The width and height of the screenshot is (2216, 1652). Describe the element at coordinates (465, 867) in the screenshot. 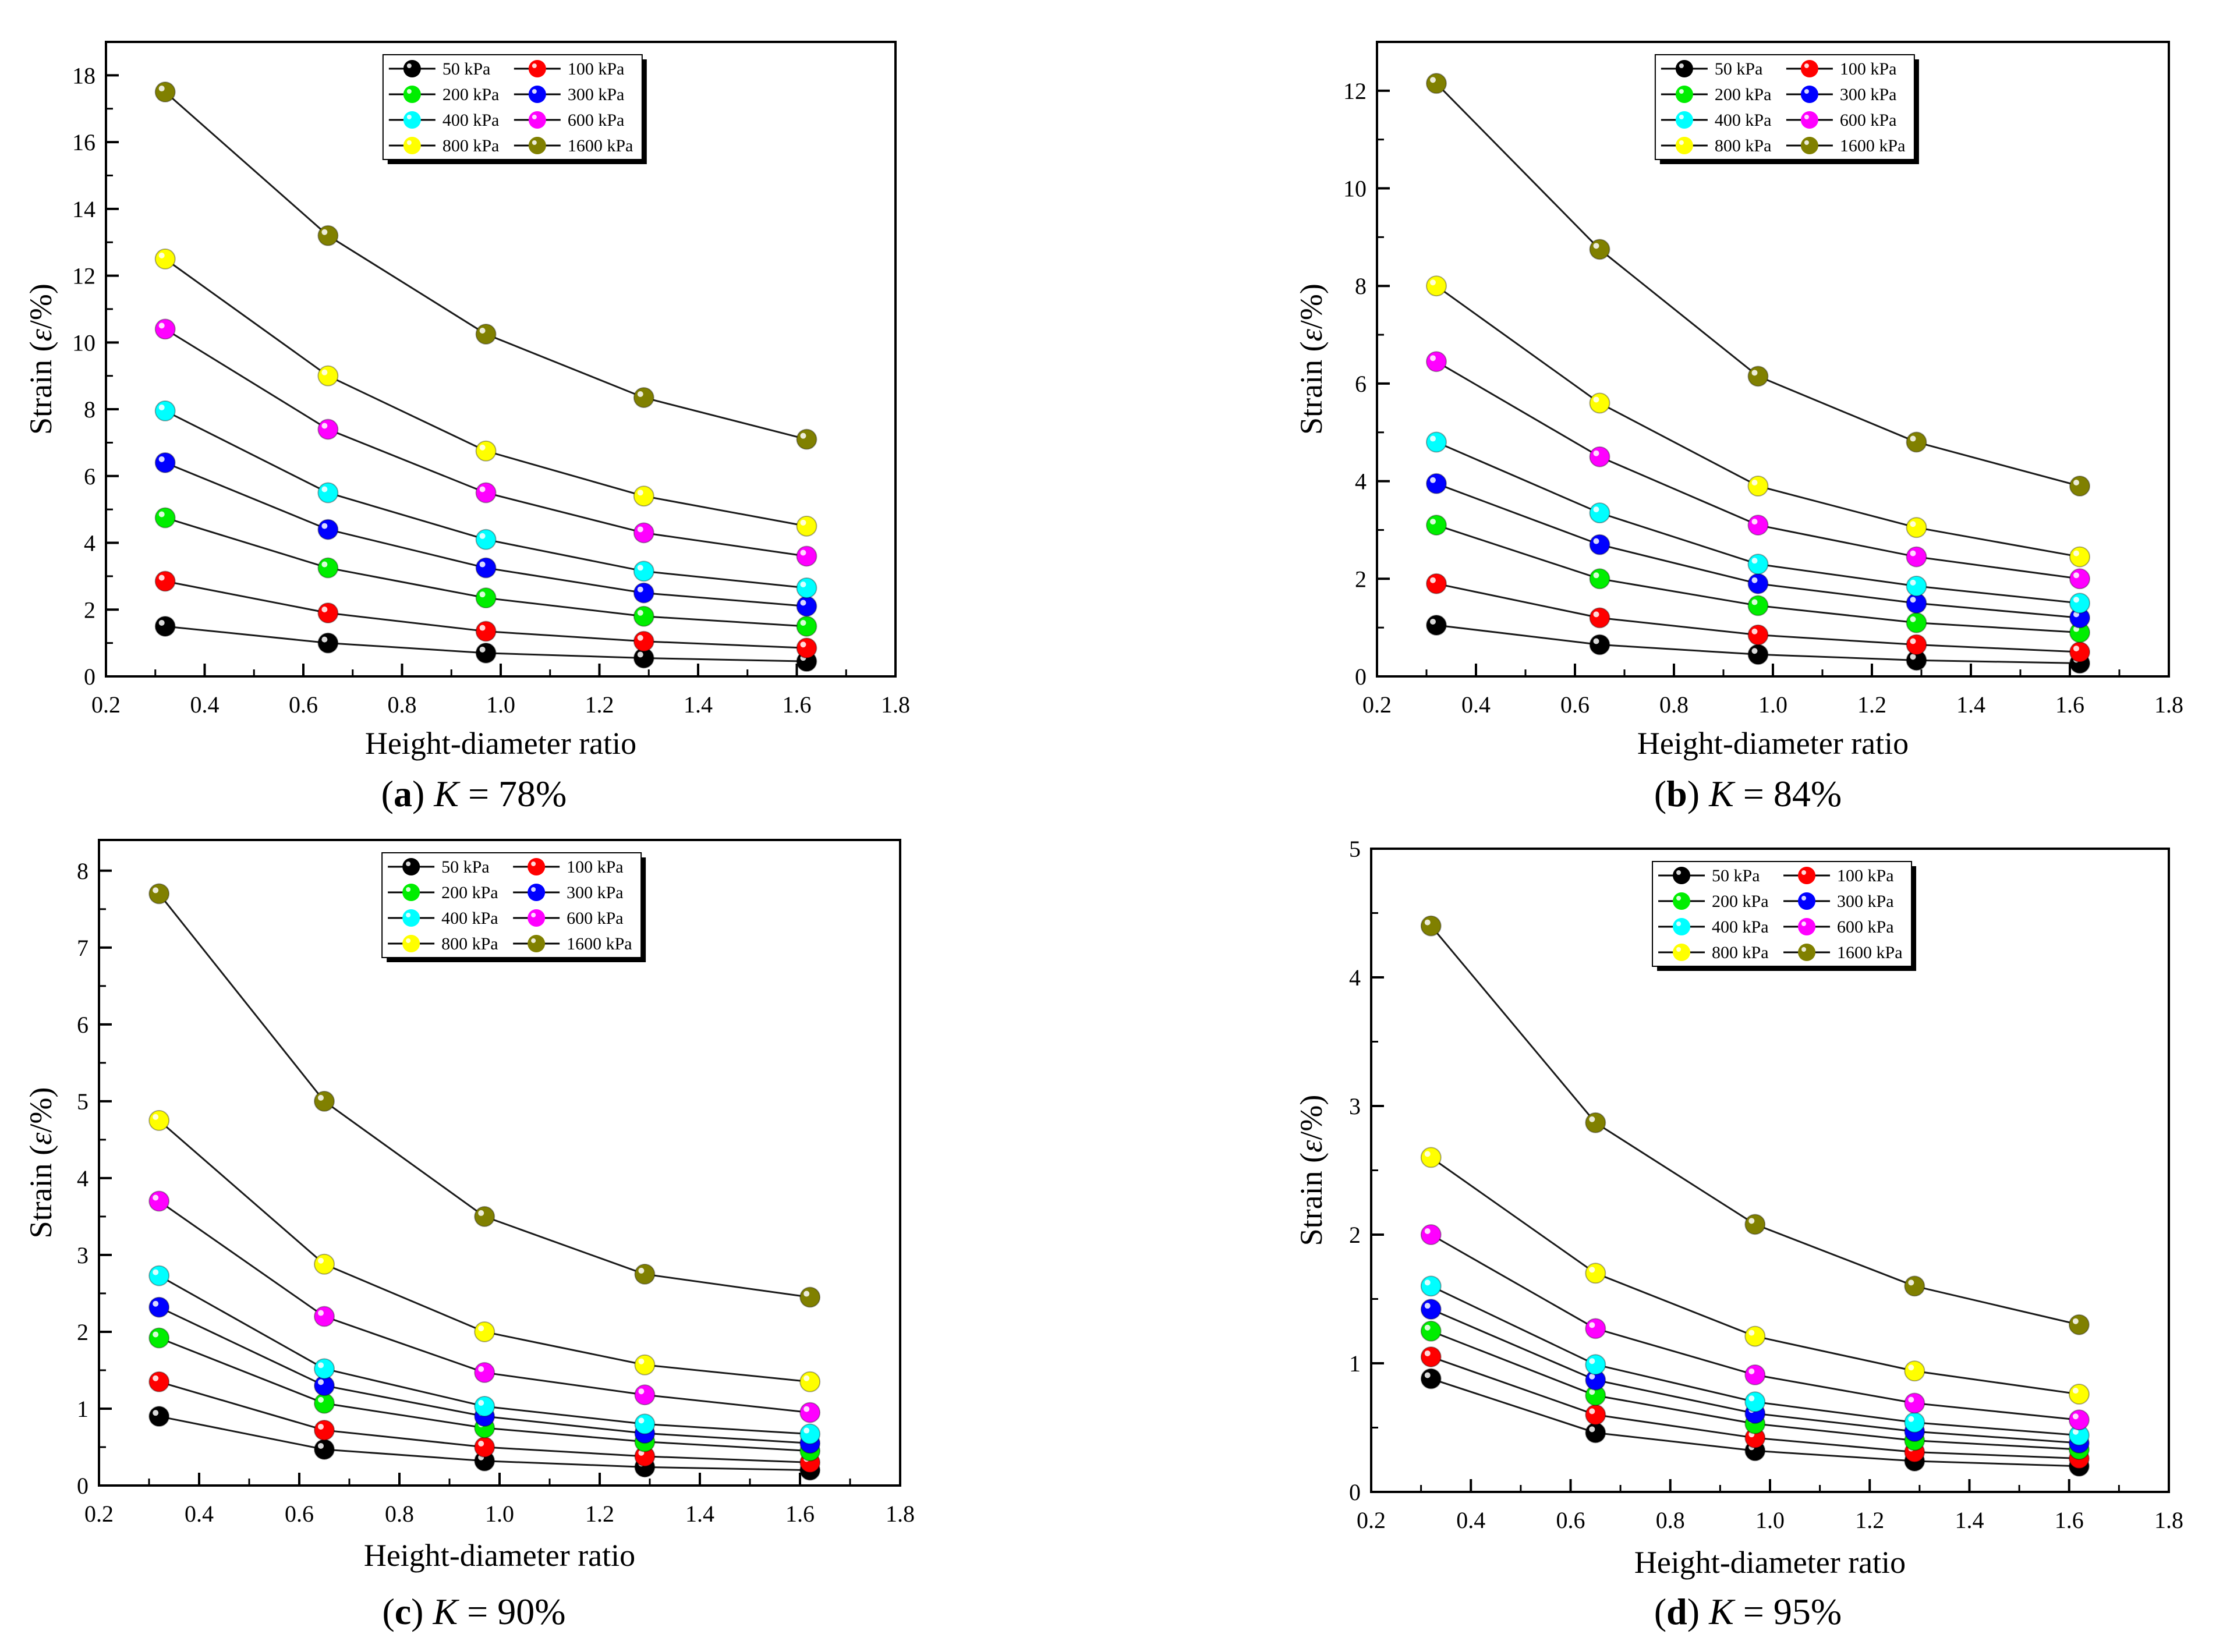

I see `legend-label: 50 kPa` at that location.